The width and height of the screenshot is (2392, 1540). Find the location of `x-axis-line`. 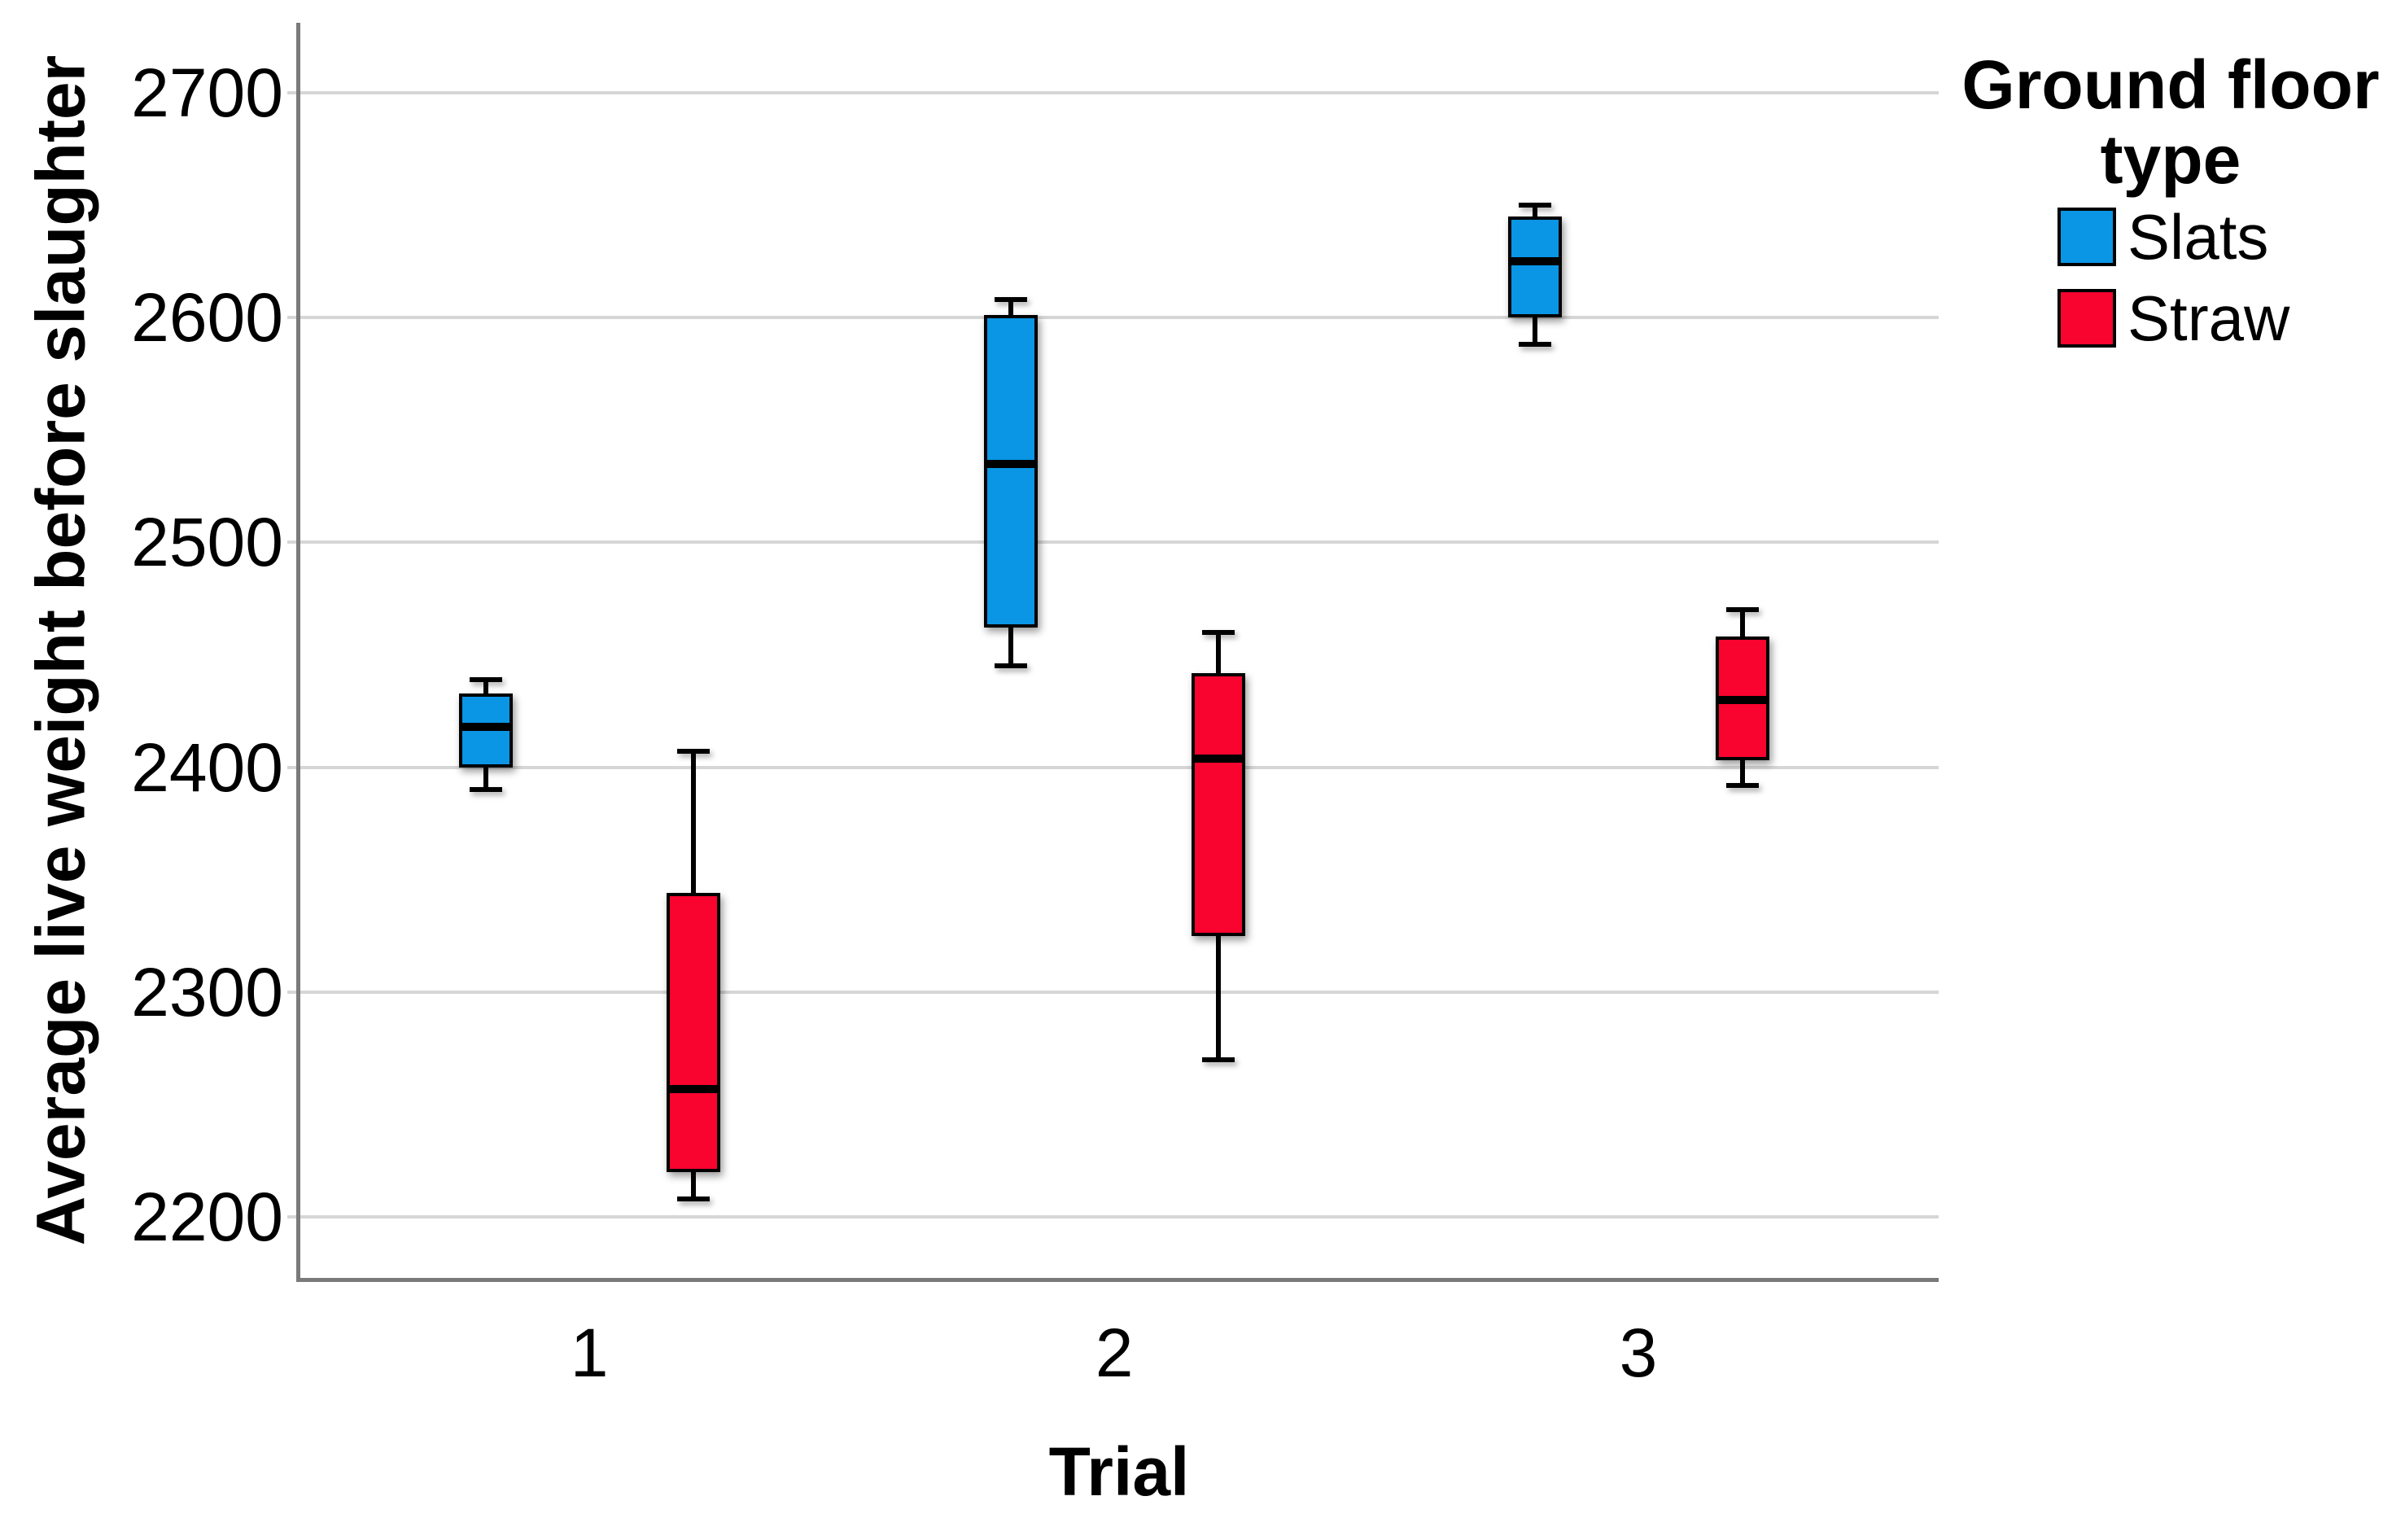

x-axis-line is located at coordinates (1117, 1280).